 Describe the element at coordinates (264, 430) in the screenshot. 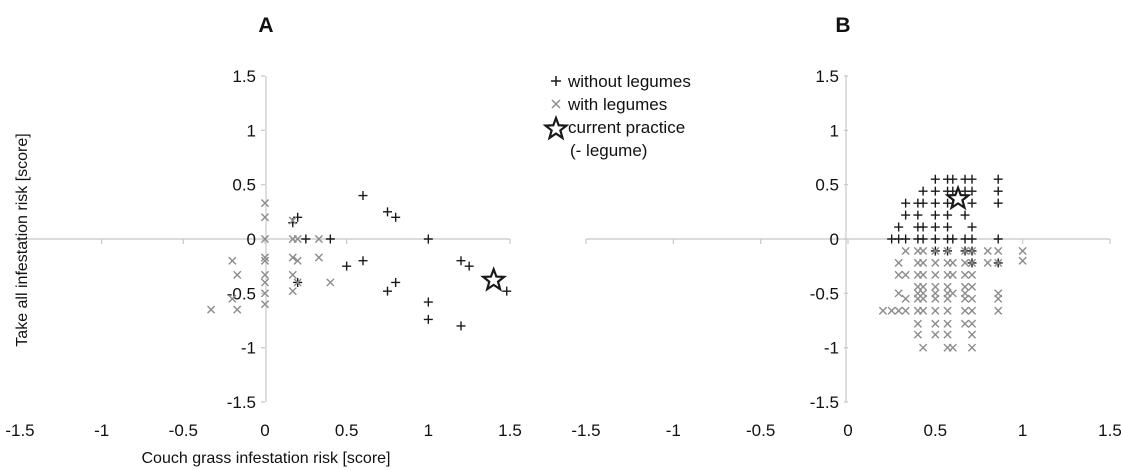

I see `x-tick-label: 0` at that location.